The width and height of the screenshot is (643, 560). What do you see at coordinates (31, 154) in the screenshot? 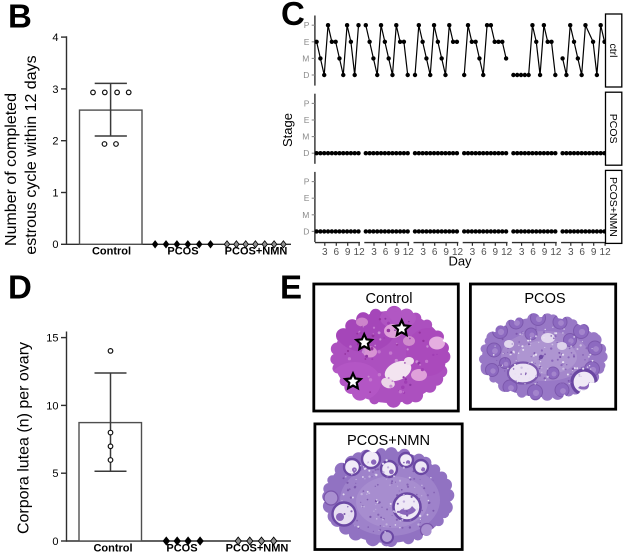
I see `svg-text: estrous cycle within 12 days` at bounding box center [31, 154].